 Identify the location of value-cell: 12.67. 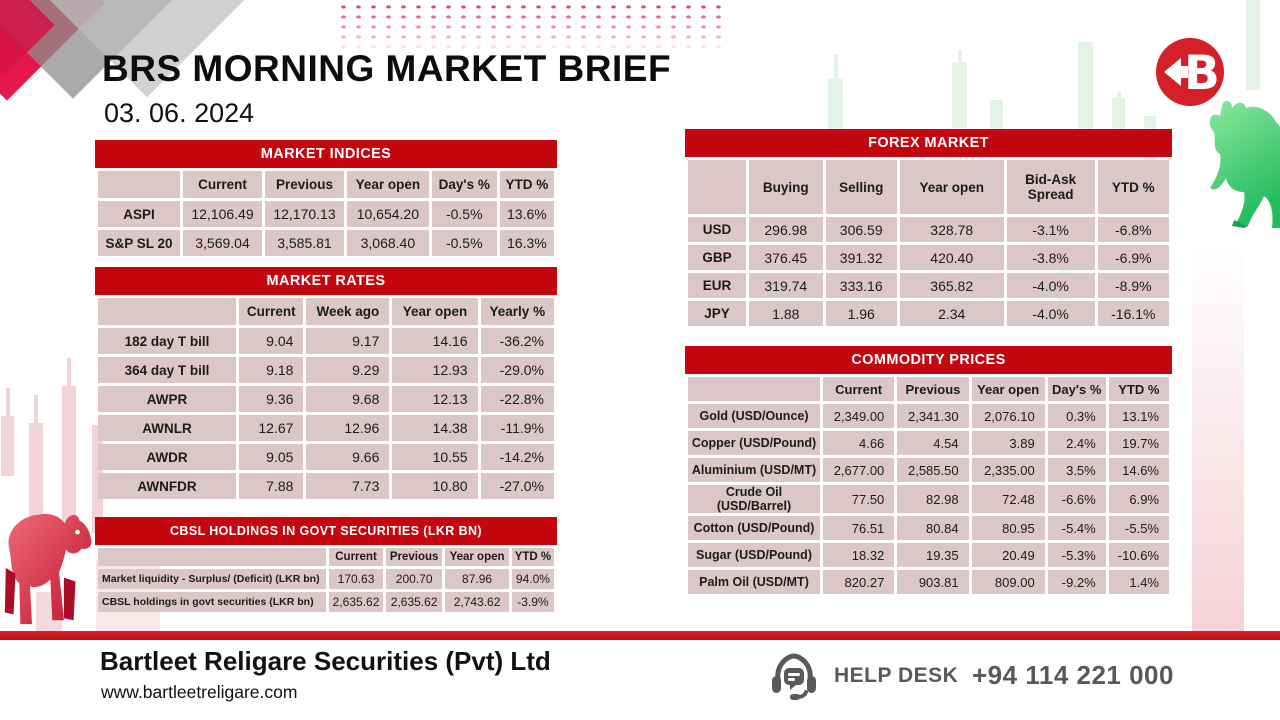
(271, 428).